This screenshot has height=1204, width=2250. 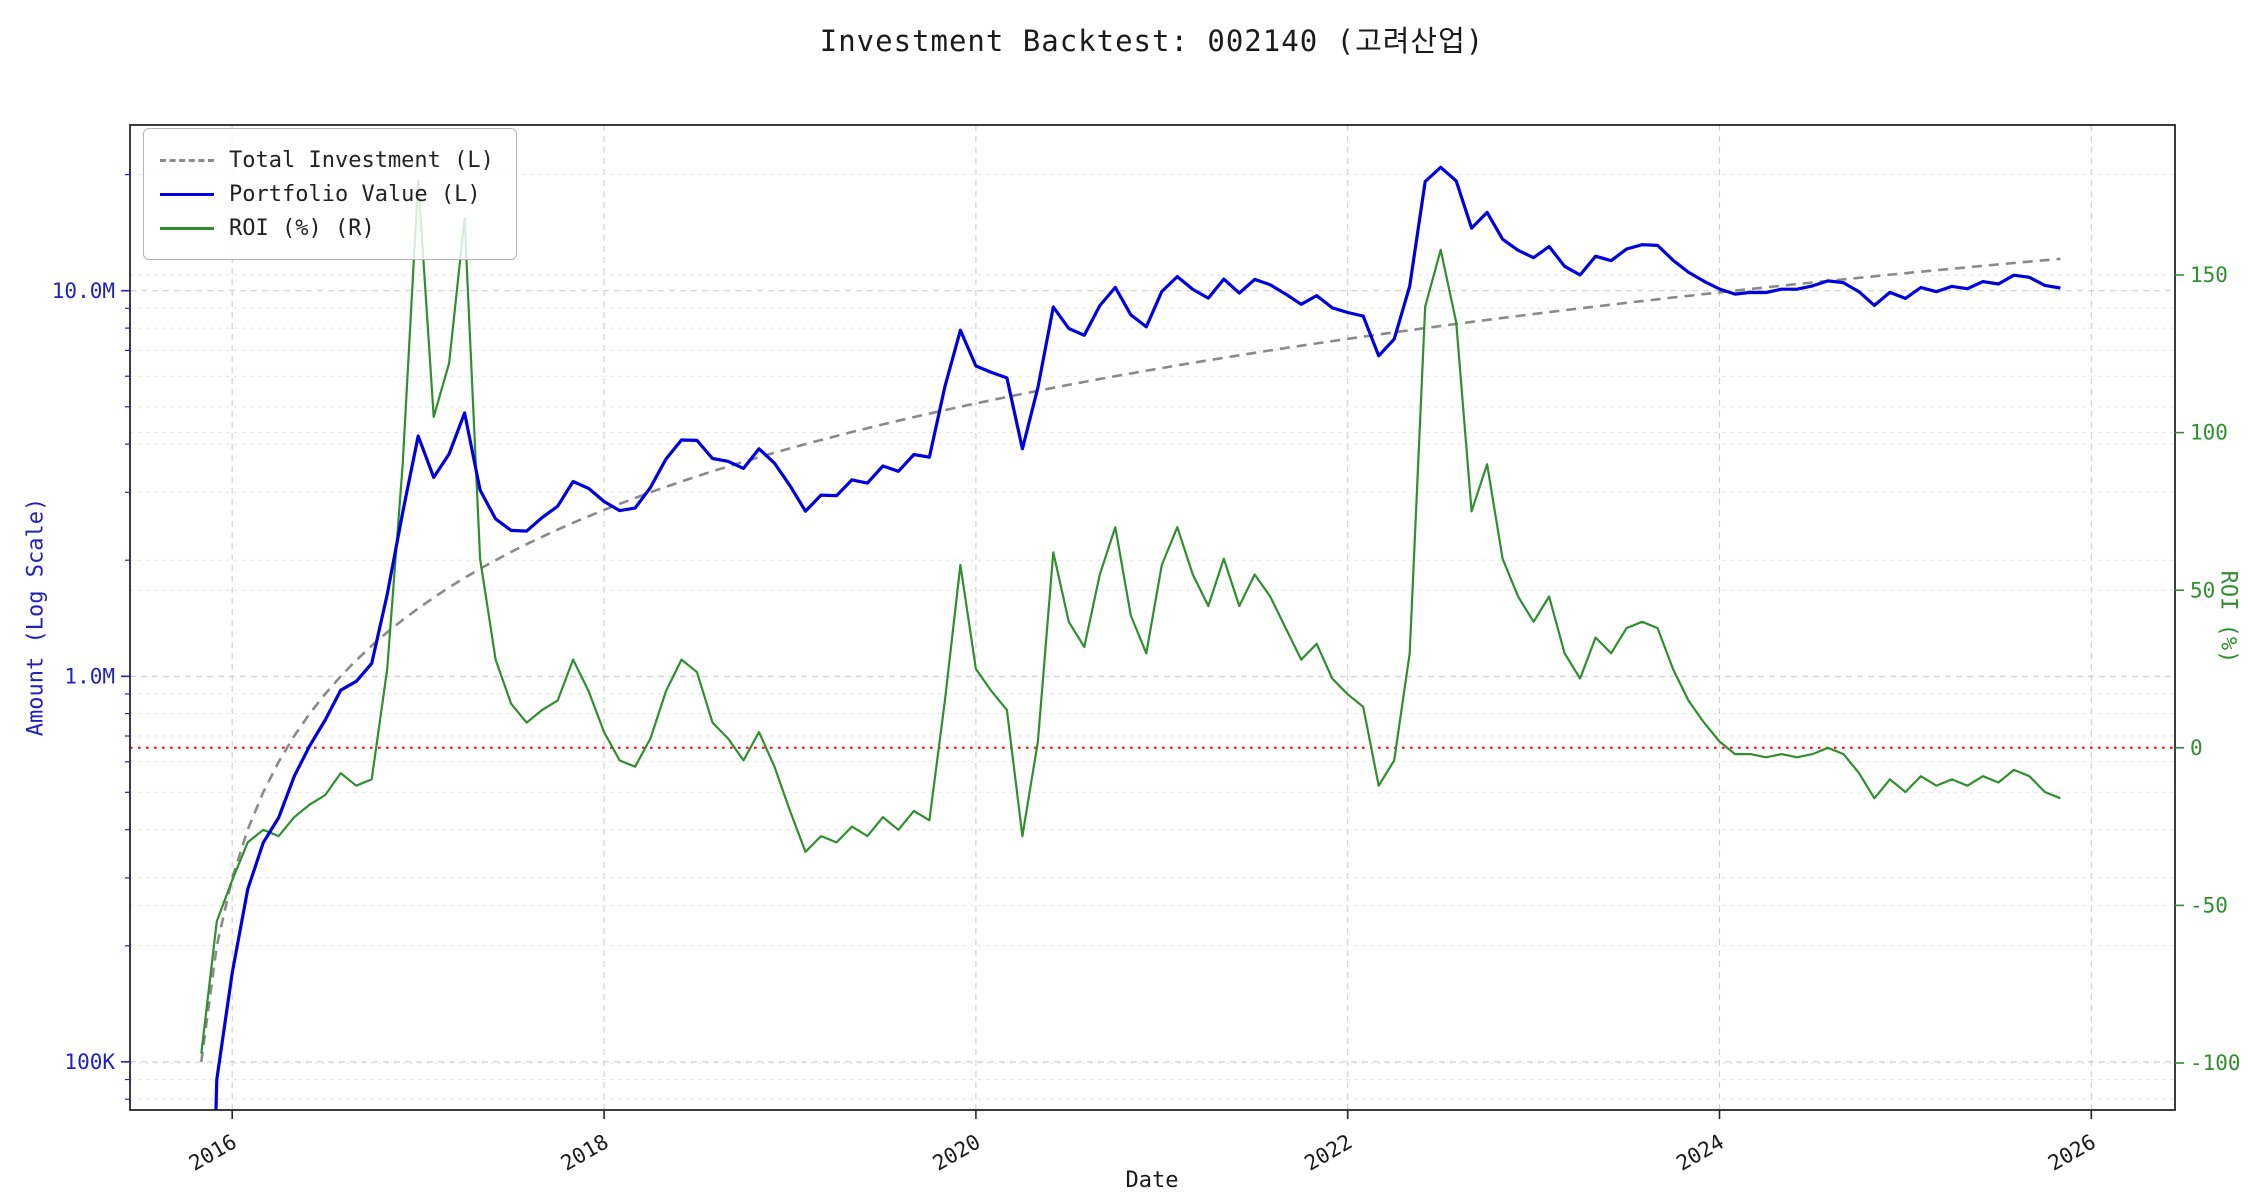 I want to click on legend-swatch-portfolio-value, so click(x=187, y=194).